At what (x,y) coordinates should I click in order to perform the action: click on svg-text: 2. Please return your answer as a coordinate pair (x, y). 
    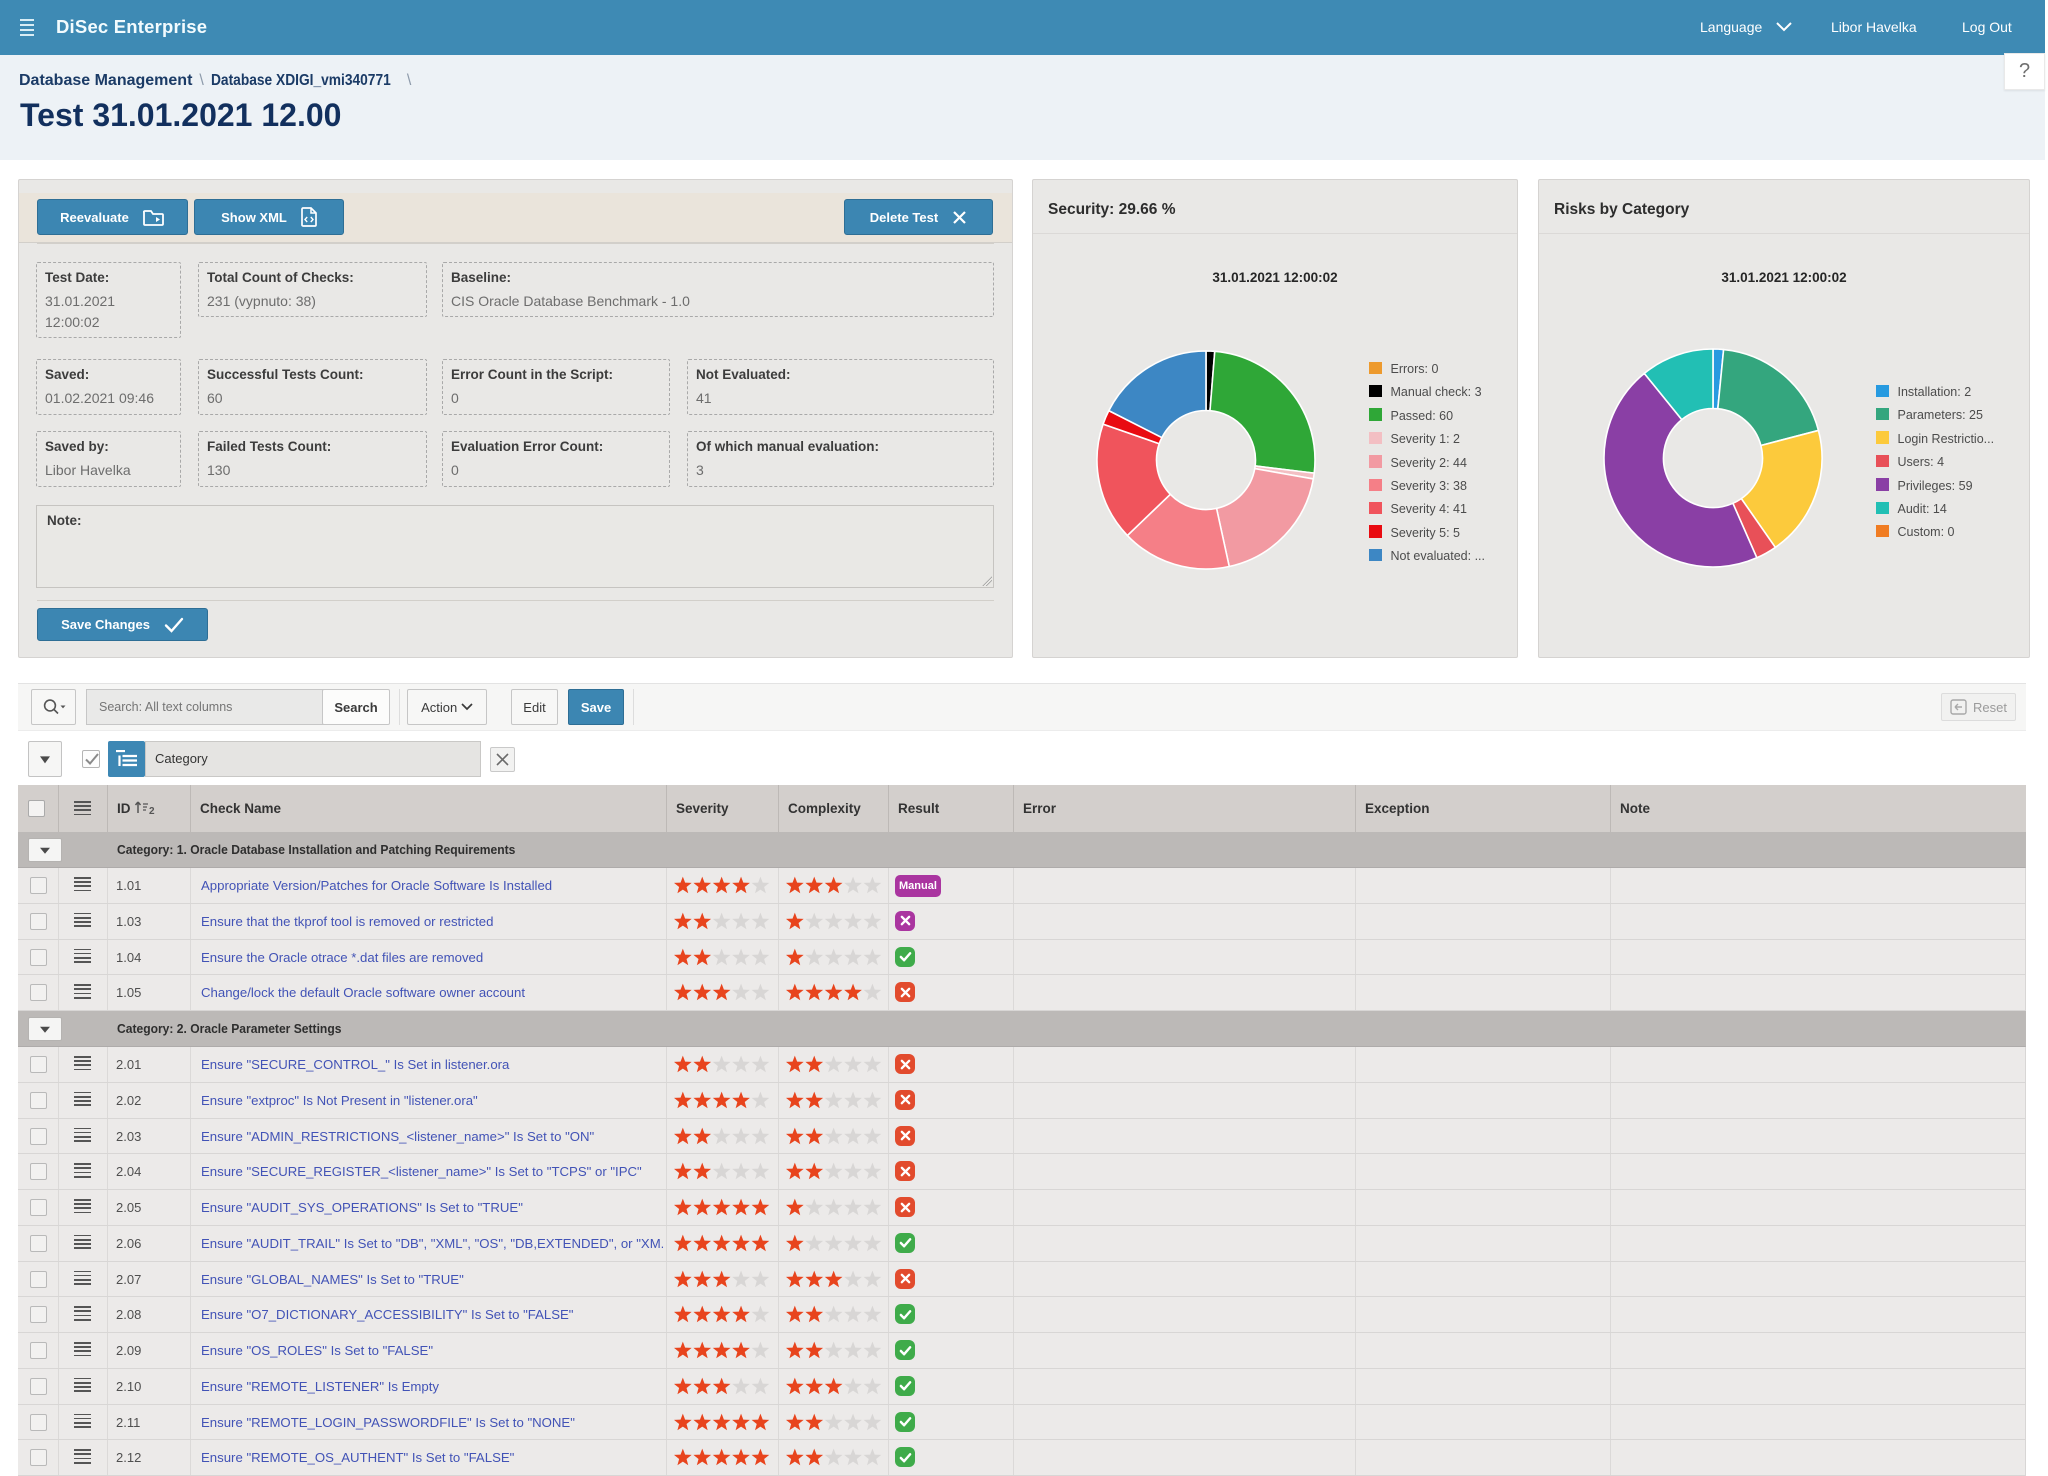
    Looking at the image, I should click on (152, 810).